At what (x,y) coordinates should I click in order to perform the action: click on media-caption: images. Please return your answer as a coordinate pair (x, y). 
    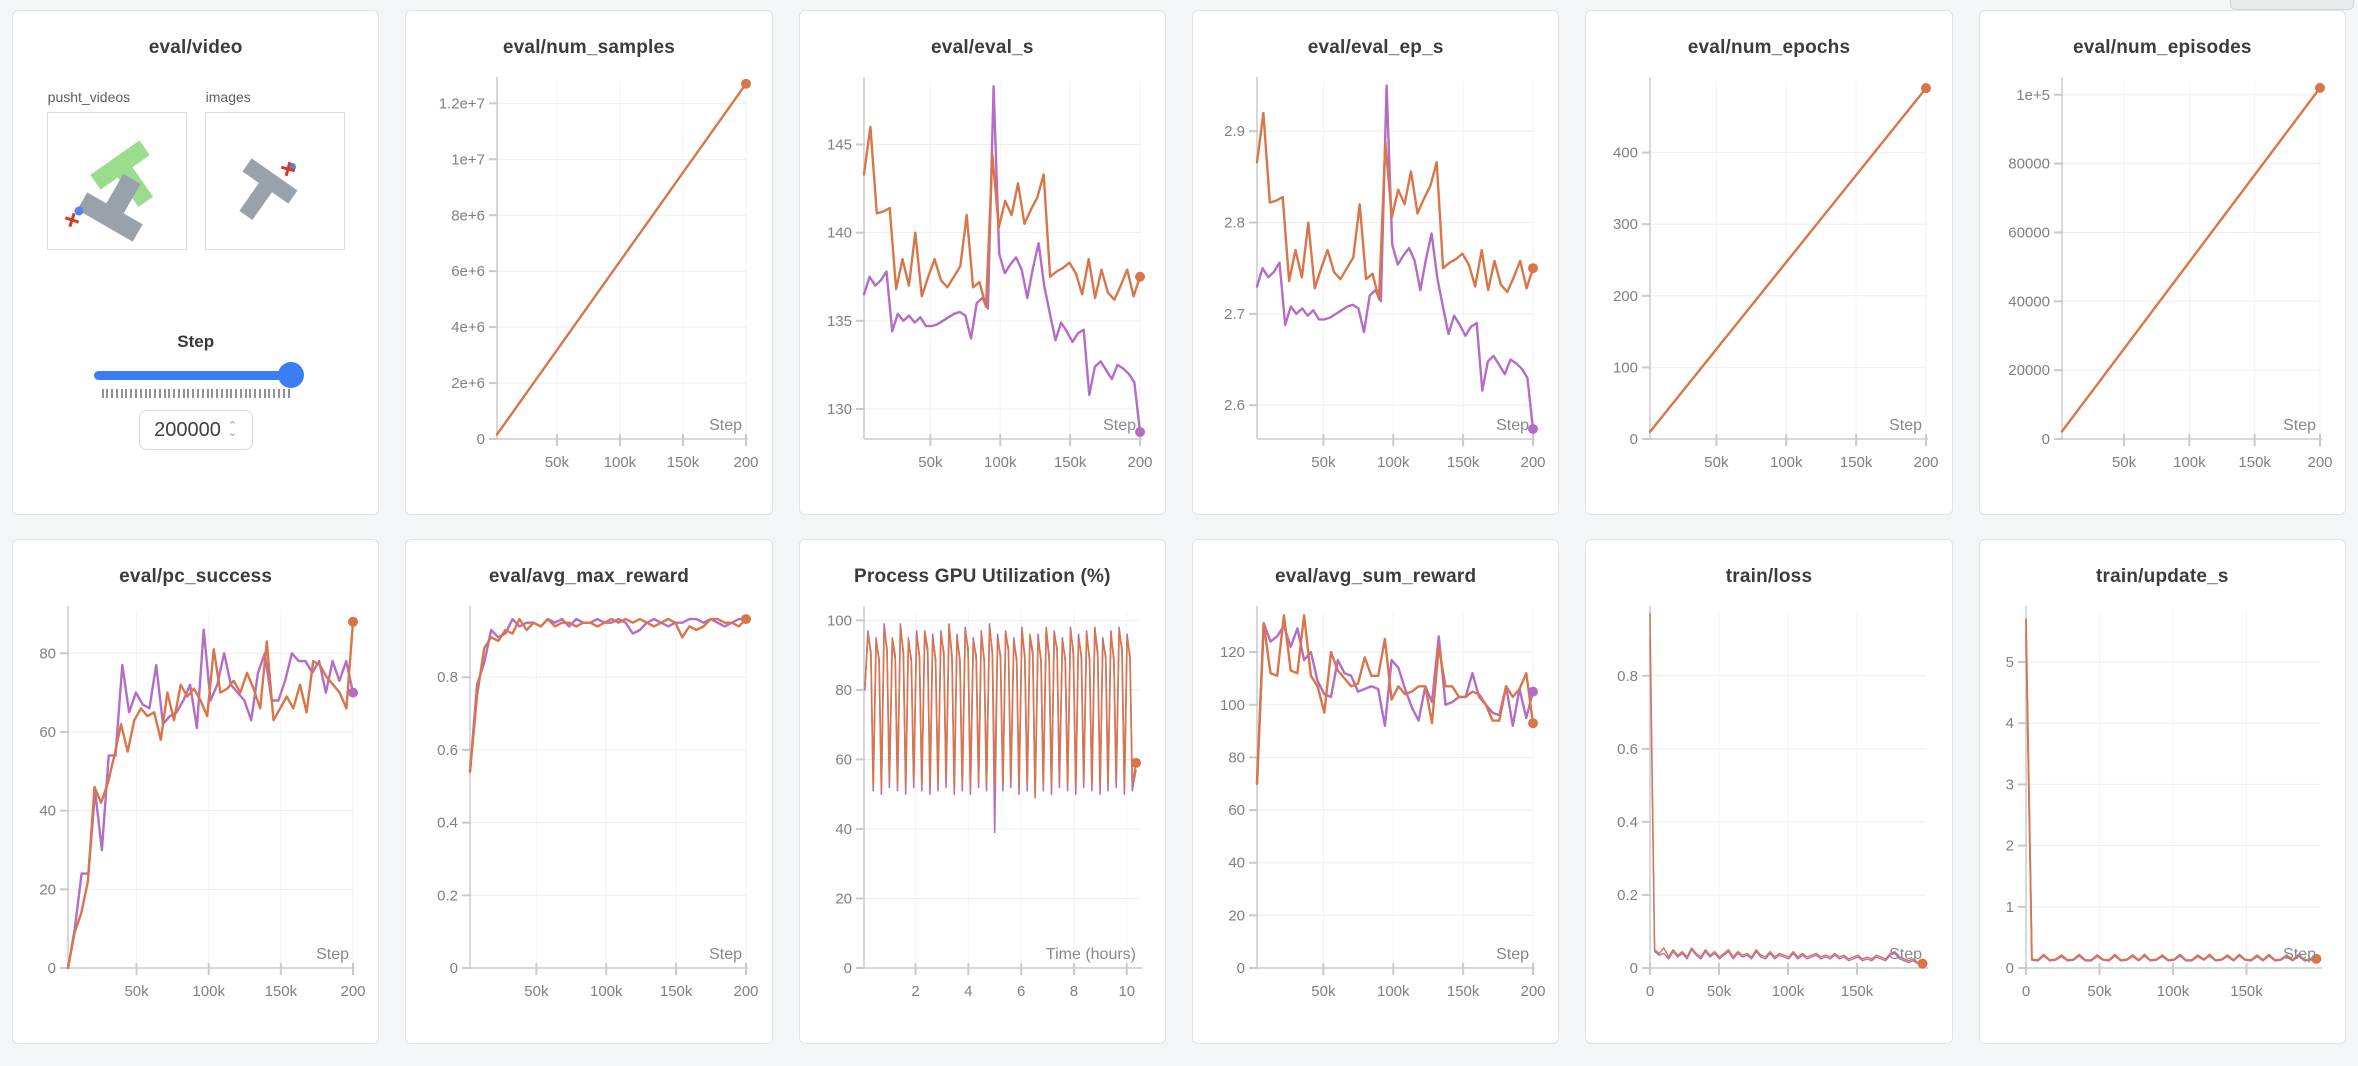
    Looking at the image, I should click on (228, 97).